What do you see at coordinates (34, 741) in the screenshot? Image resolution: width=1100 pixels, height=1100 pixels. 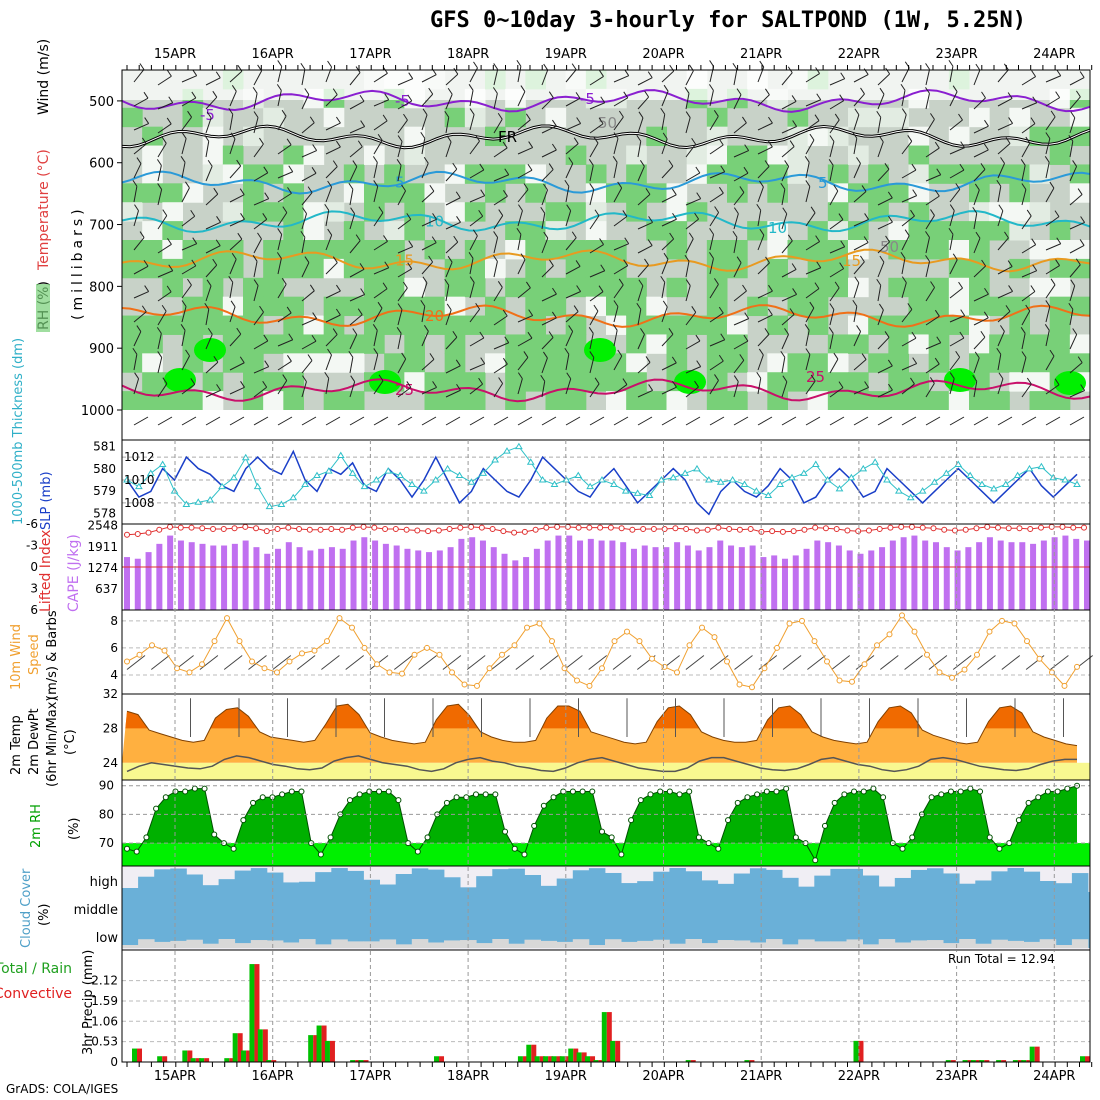 I see `temp-label-2: 2m DewPt` at bounding box center [34, 741].